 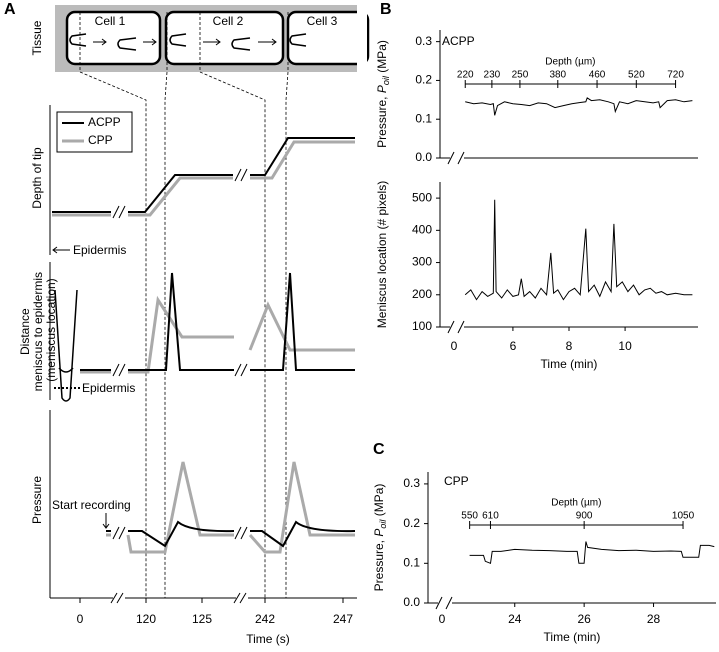 I want to click on depth-label: 520, so click(x=636, y=75).